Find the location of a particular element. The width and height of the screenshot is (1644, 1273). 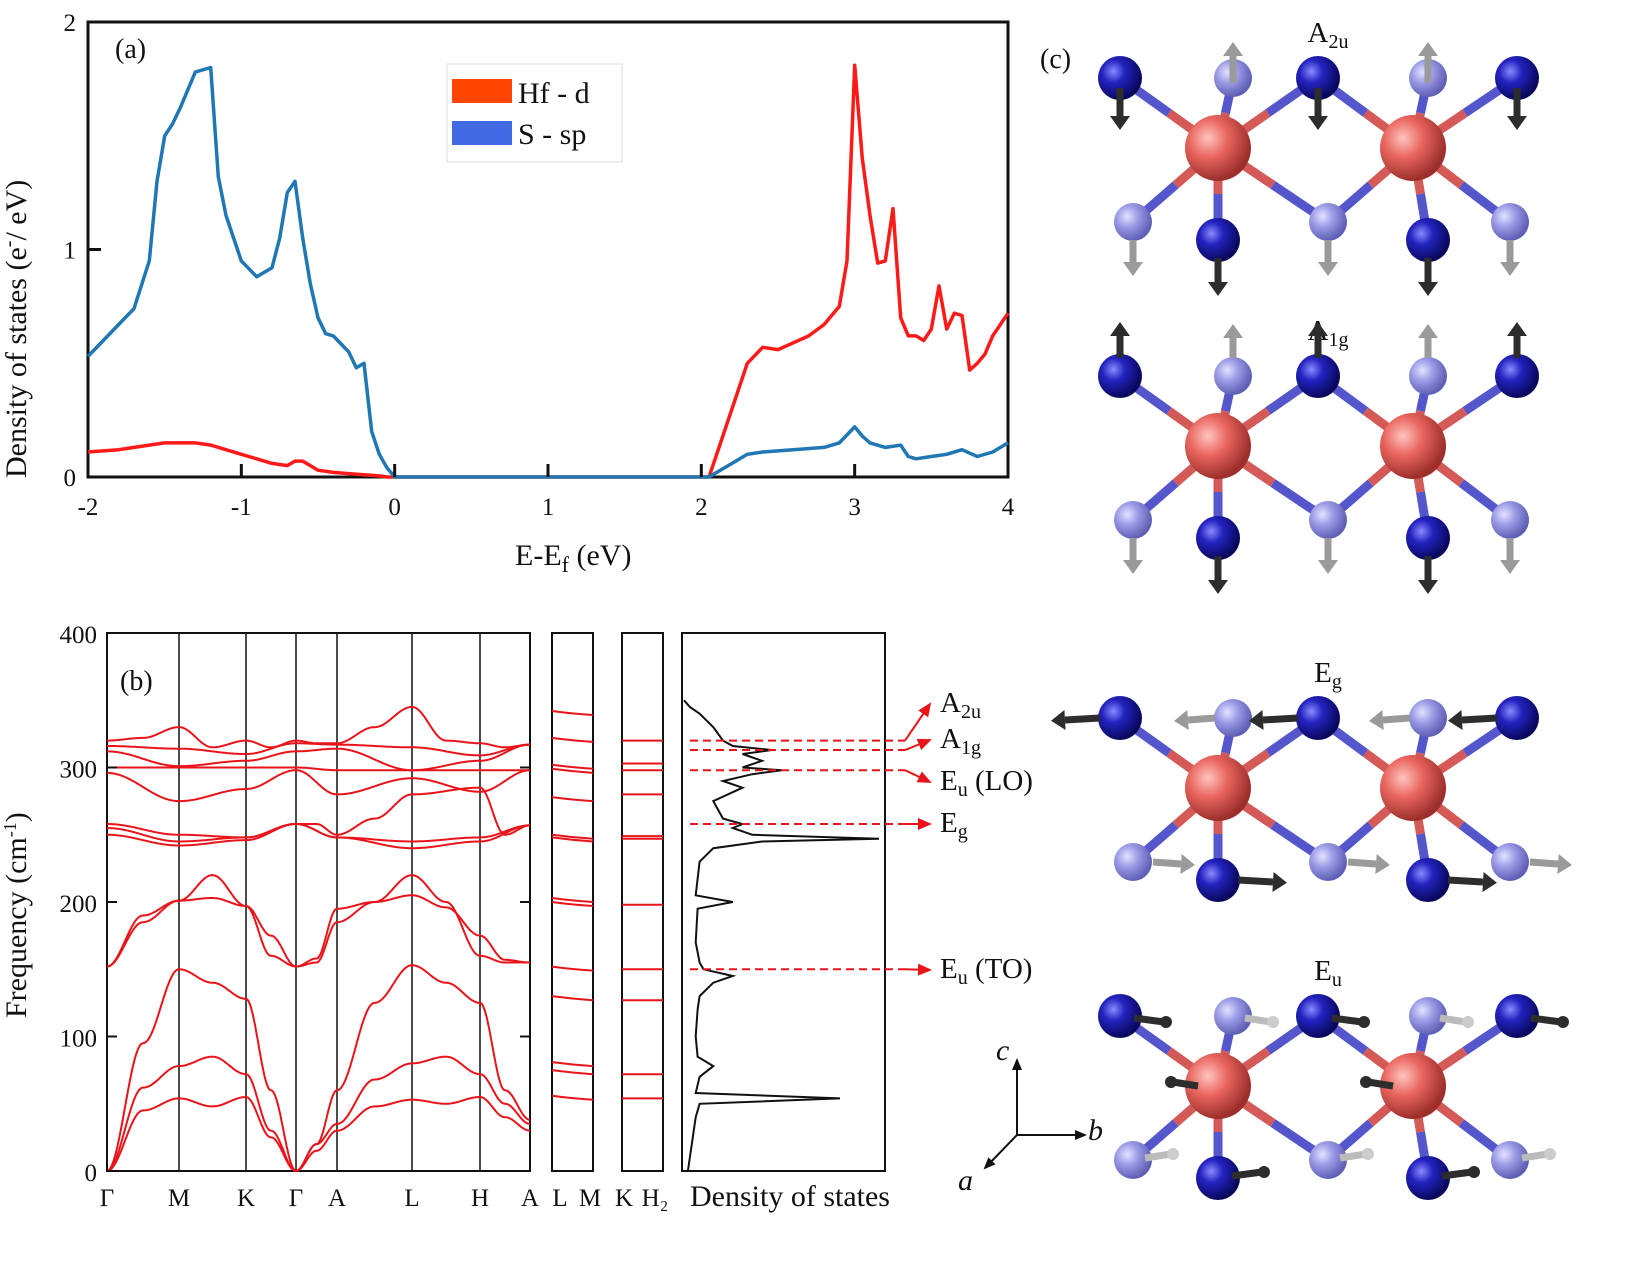

panel-a-legend: Hf - d S - sp is located at coordinates (534, 113).